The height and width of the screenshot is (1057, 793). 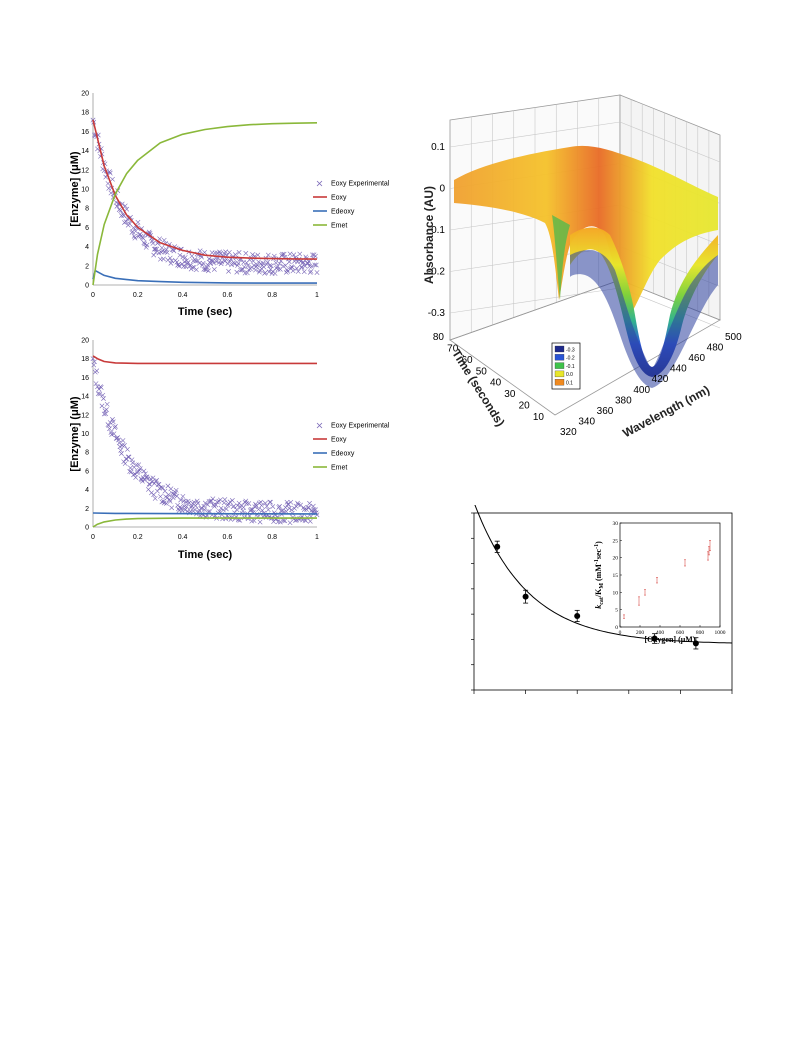 What do you see at coordinates (525, 596) in the screenshot?
I see `data-point` at bounding box center [525, 596].